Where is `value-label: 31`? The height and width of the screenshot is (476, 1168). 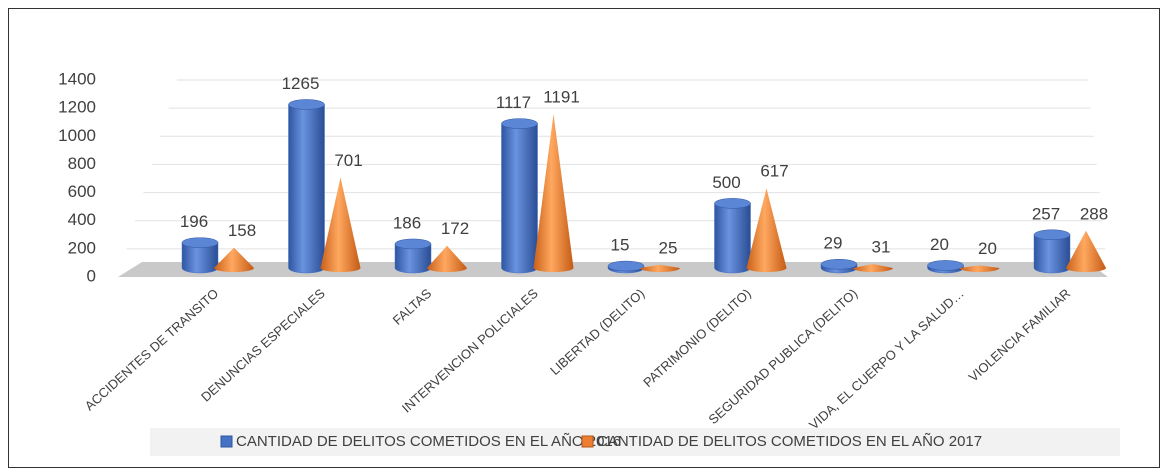
value-label: 31 is located at coordinates (881, 246).